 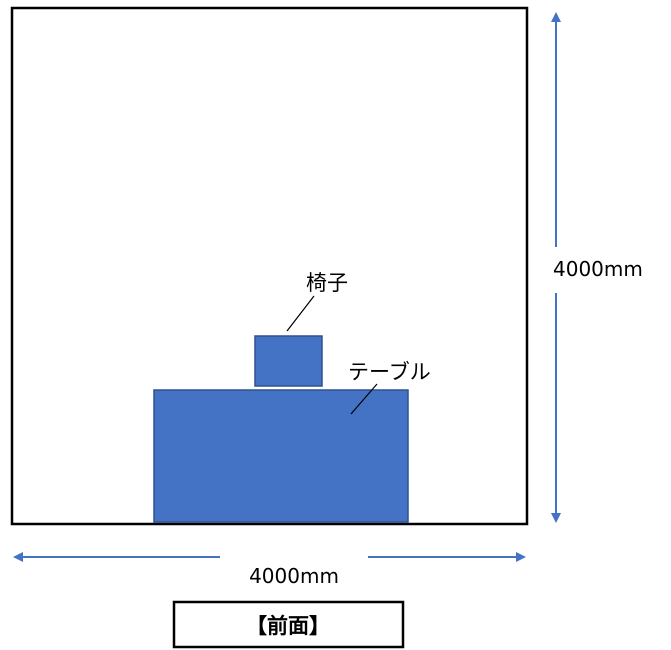 What do you see at coordinates (300, 313) in the screenshot?
I see `chair-leader-line` at bounding box center [300, 313].